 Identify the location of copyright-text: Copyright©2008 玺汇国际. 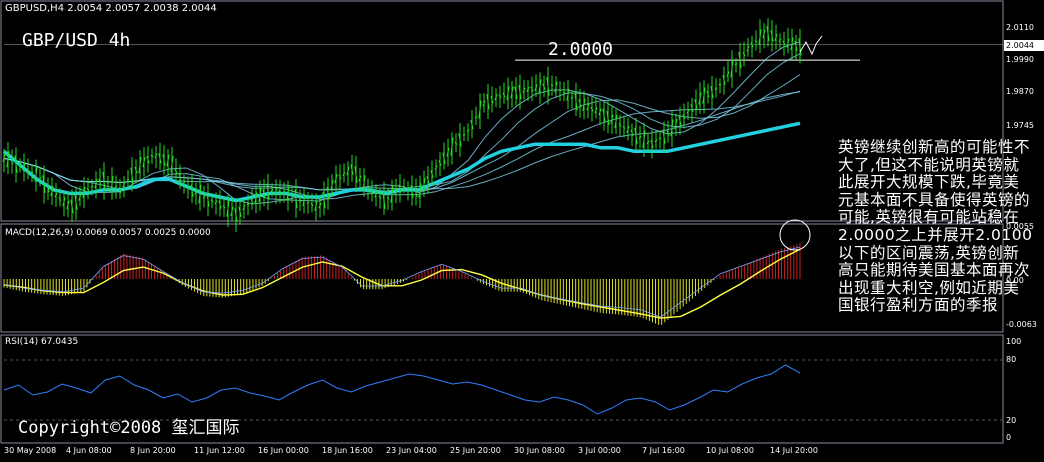
(129, 428).